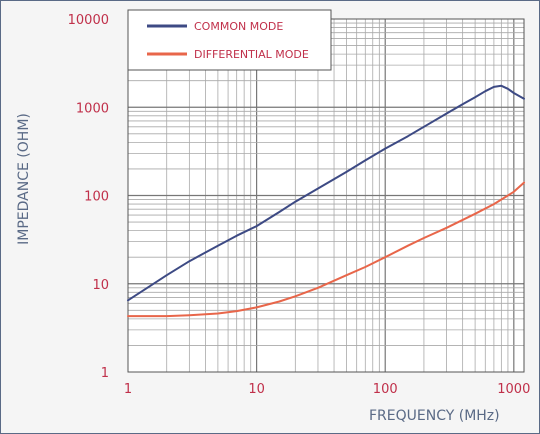  Describe the element at coordinates (238, 26) in the screenshot. I see `legend-label-common-mode: COMMON MODE` at that location.